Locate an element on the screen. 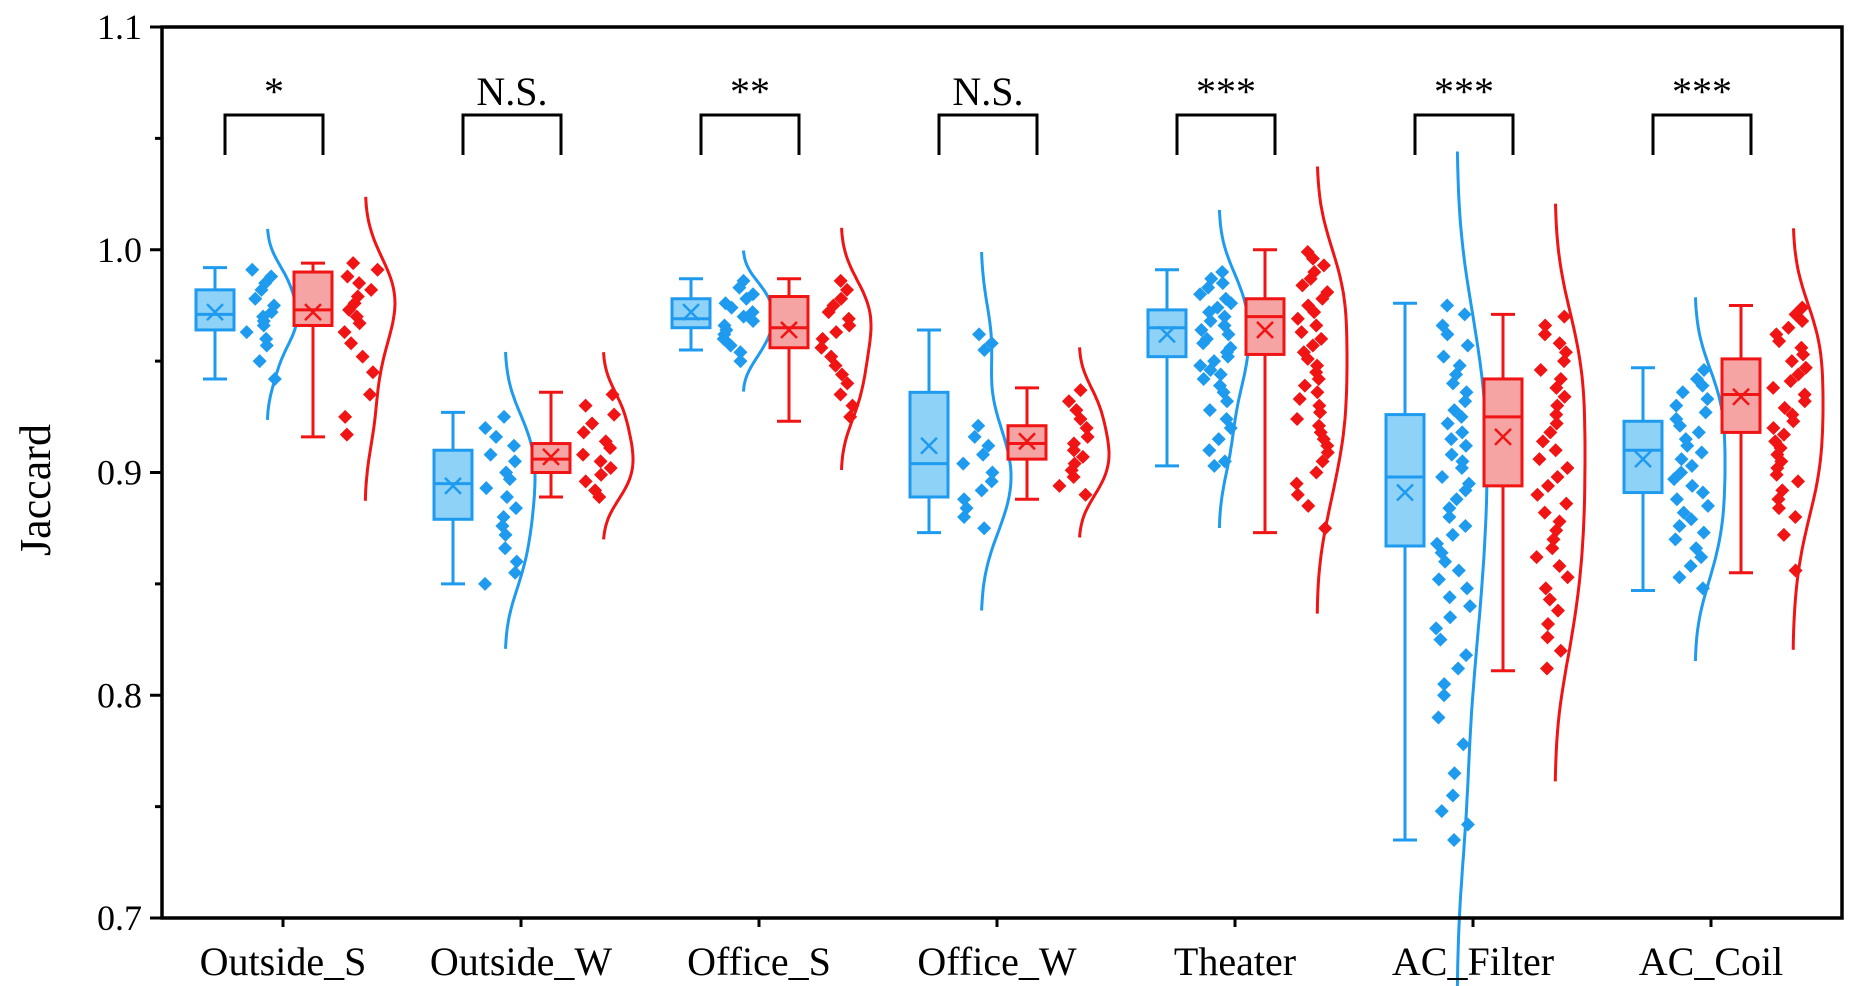 The width and height of the screenshot is (1851, 986). category-group-outside-s: * is located at coordinates (295, 285).